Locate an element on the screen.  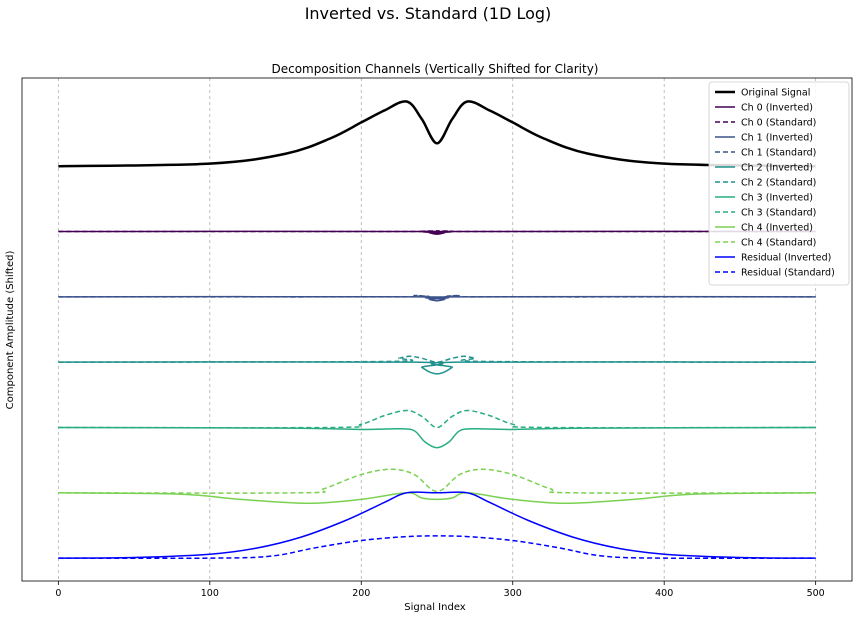
x-tick-label: 200 is located at coordinates (361, 593).